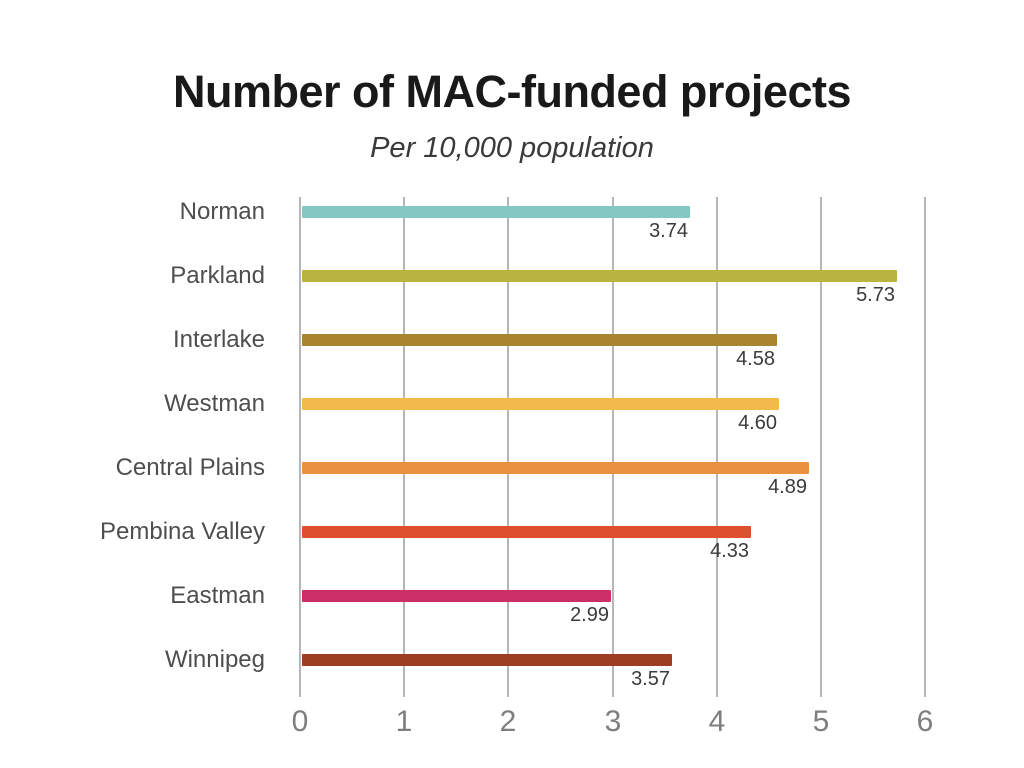  I want to click on chart-subtitle: Per 10,000 population, so click(512, 148).